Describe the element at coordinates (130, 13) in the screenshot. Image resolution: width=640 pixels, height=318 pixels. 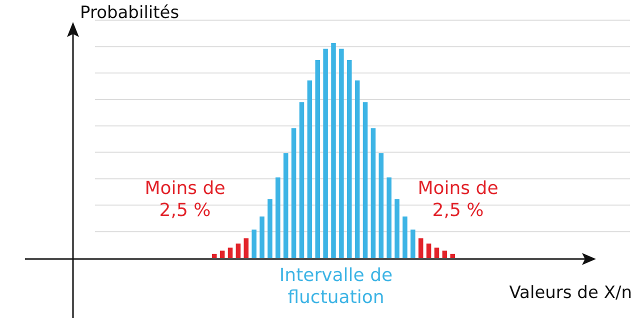
I see `y-axis-title: Probabilités` at that location.